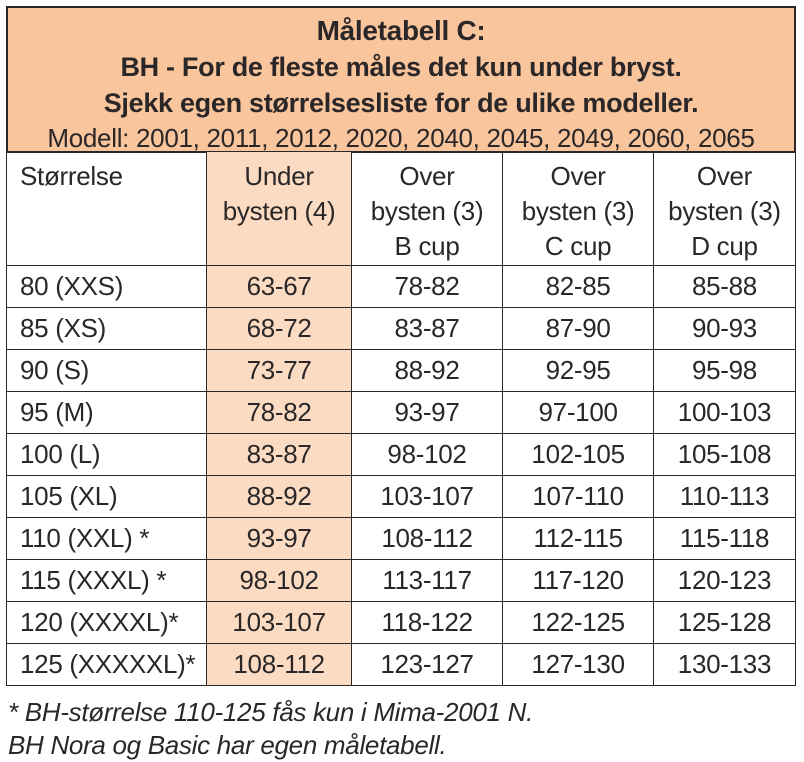 The height and width of the screenshot is (762, 804). Describe the element at coordinates (279, 496) in the screenshot. I see `table-cell-under-bysten: 88-92` at that location.